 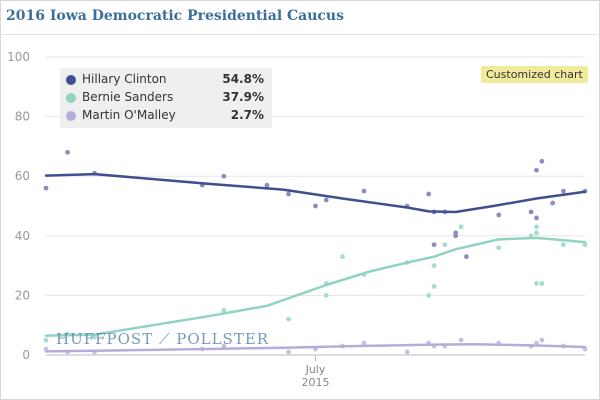 What do you see at coordinates (315, 369) in the screenshot?
I see `x-tick-label-0: July` at bounding box center [315, 369].